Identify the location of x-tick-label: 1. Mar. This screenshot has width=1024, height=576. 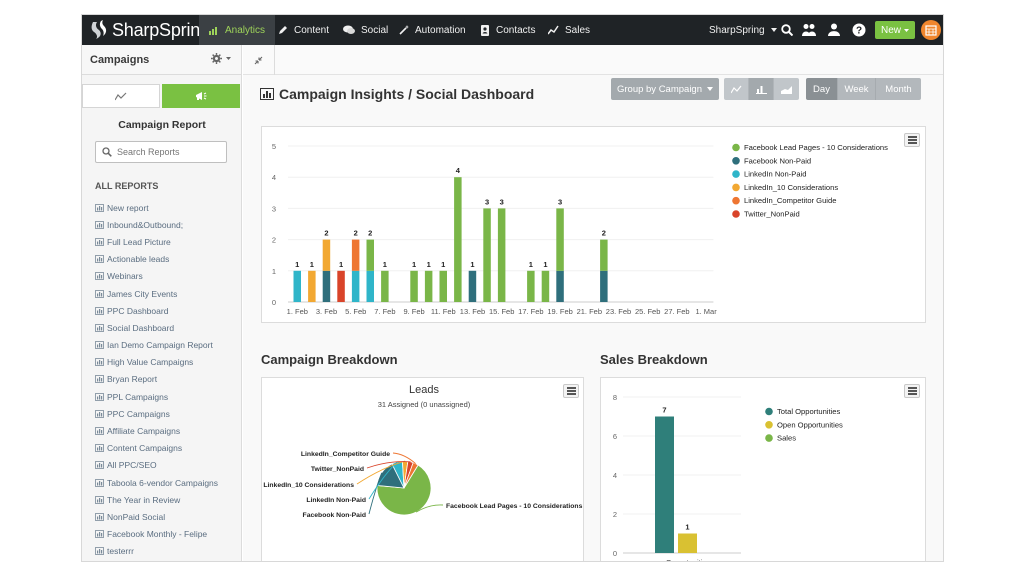
(706, 311).